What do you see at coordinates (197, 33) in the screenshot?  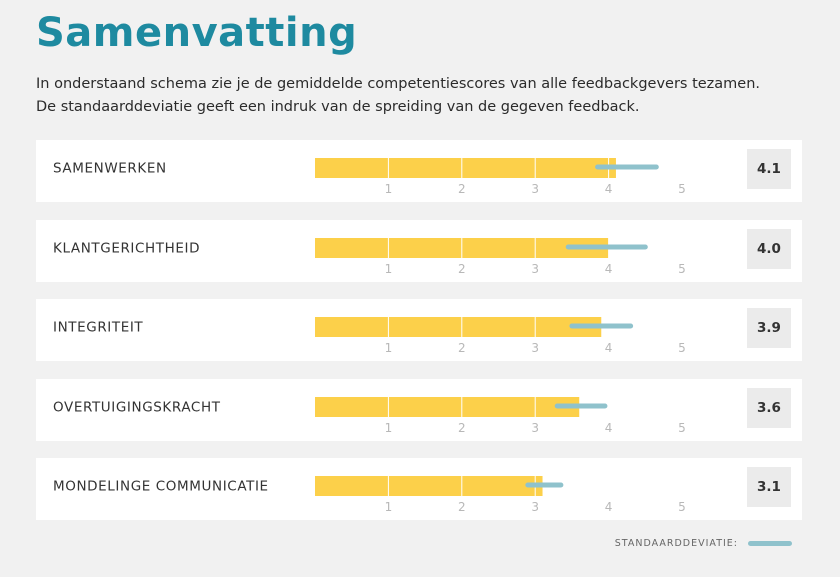 I see `page-title: Samenvatting` at bounding box center [197, 33].